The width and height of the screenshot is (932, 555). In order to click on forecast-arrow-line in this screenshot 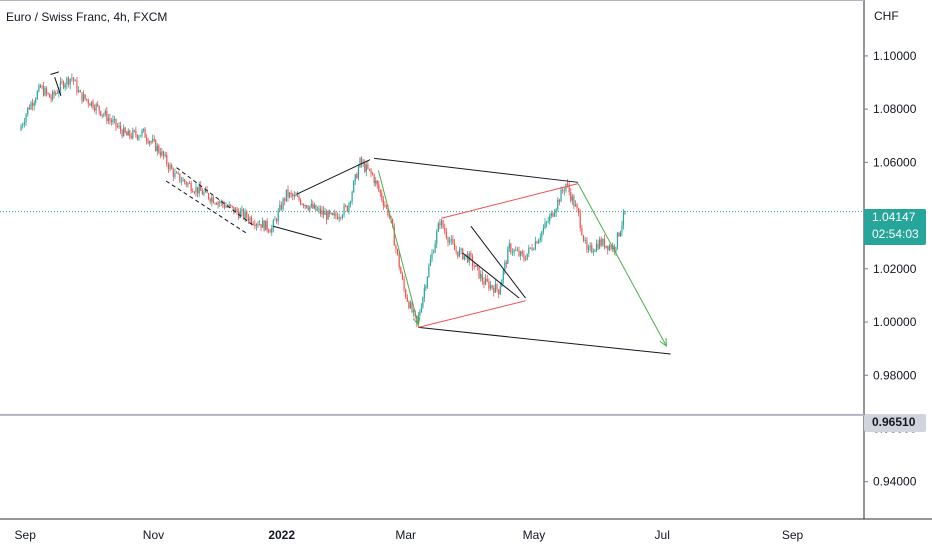, I will do `click(622, 265)`.